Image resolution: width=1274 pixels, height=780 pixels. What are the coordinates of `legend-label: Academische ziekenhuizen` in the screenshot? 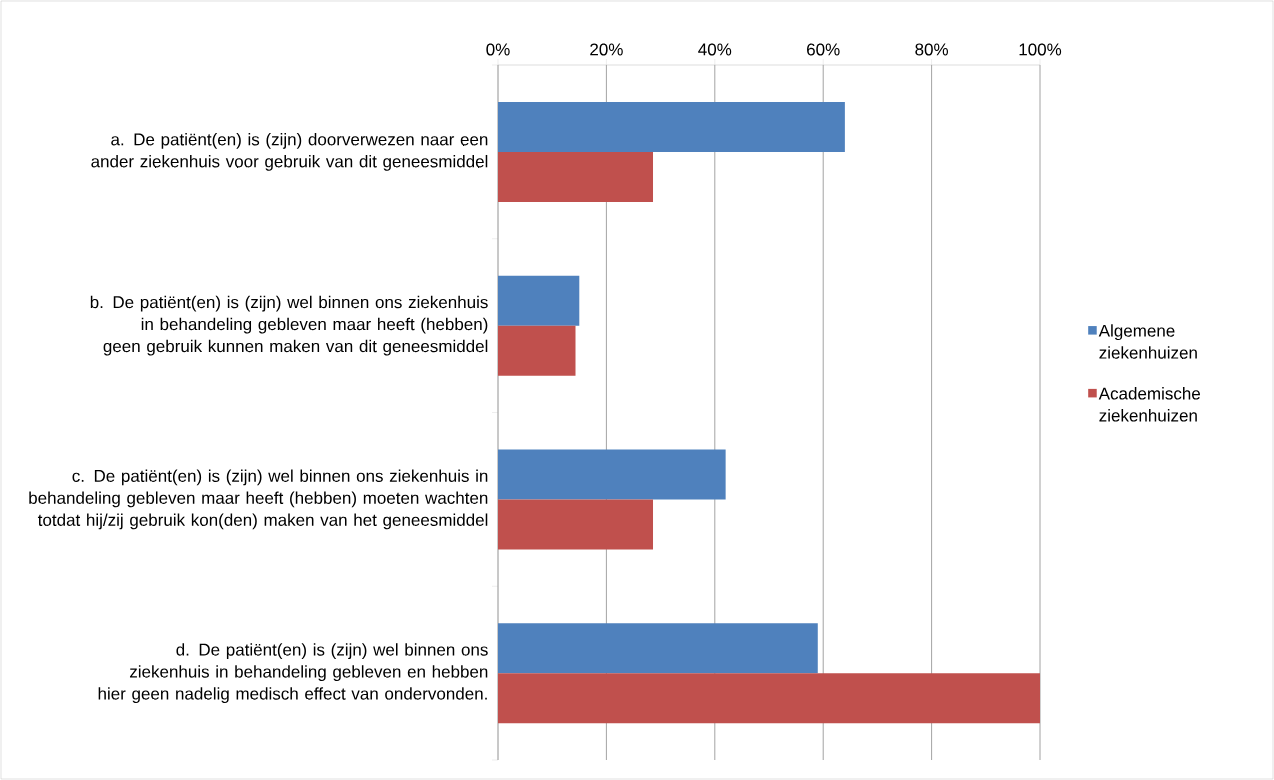 It's located at (1149, 404).